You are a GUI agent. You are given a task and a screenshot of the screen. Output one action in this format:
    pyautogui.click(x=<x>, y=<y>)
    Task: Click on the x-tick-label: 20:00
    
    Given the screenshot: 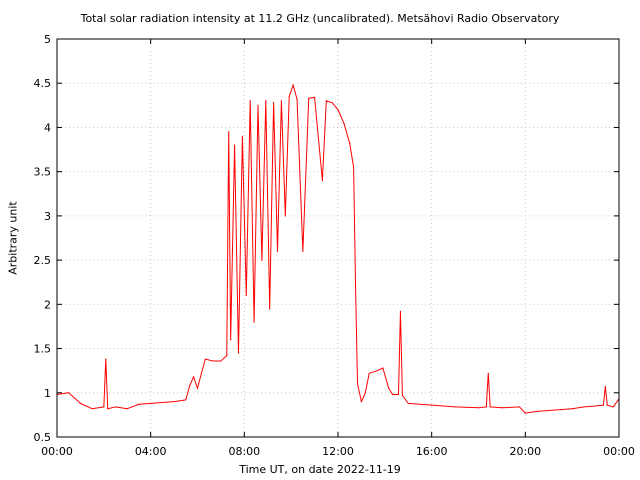 What is the action you would take?
    pyautogui.click(x=525, y=451)
    